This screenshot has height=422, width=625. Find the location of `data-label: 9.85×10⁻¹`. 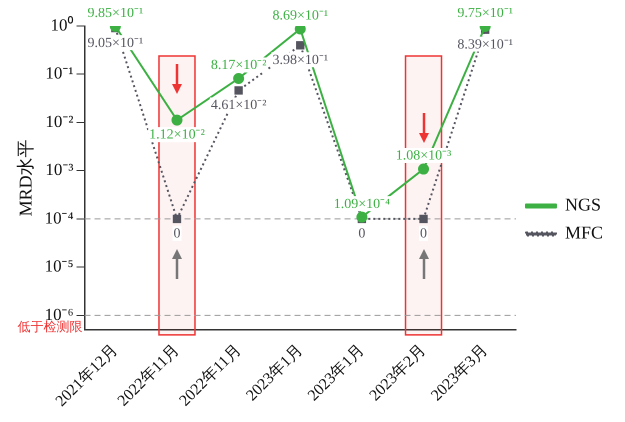

data-label: 9.85×10⁻¹ is located at coordinates (116, 13).